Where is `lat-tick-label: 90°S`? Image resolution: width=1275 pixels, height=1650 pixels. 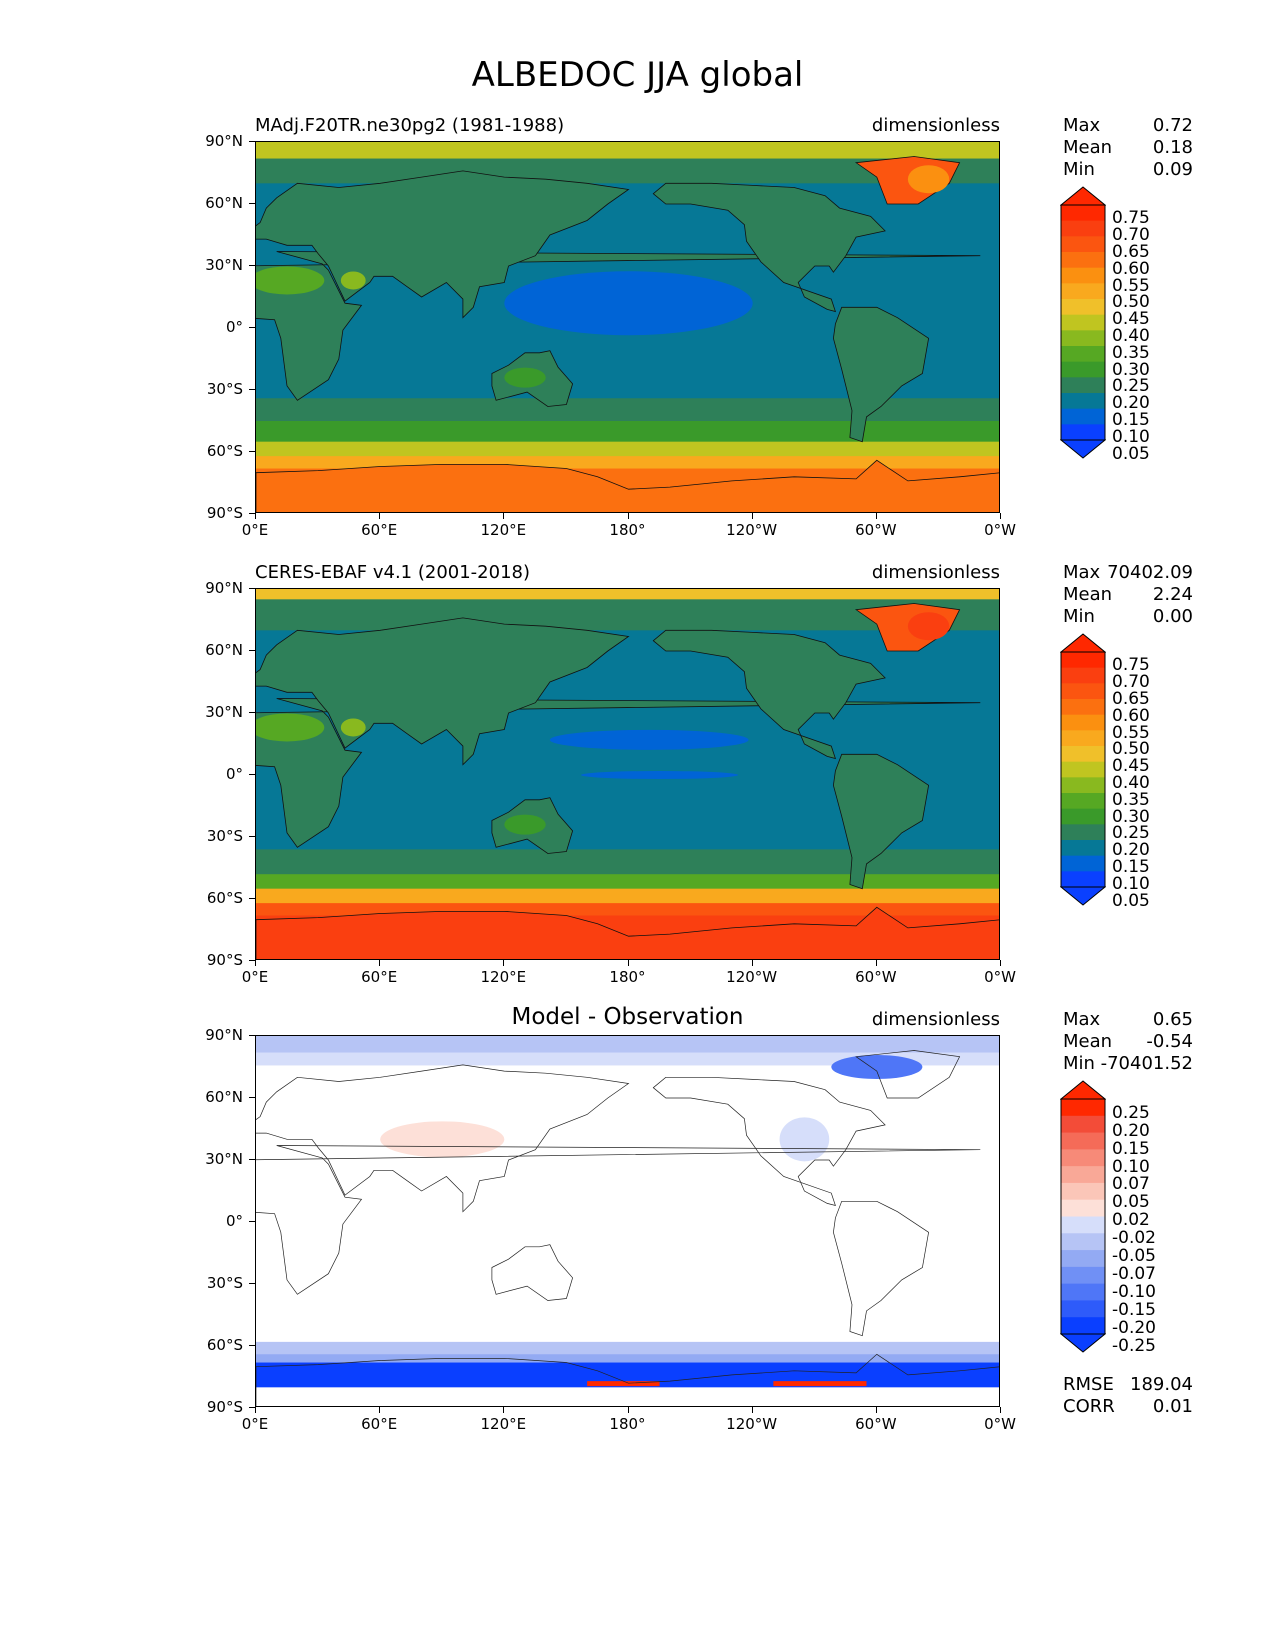
lat-tick-label: 90°S is located at coordinates (224, 960).